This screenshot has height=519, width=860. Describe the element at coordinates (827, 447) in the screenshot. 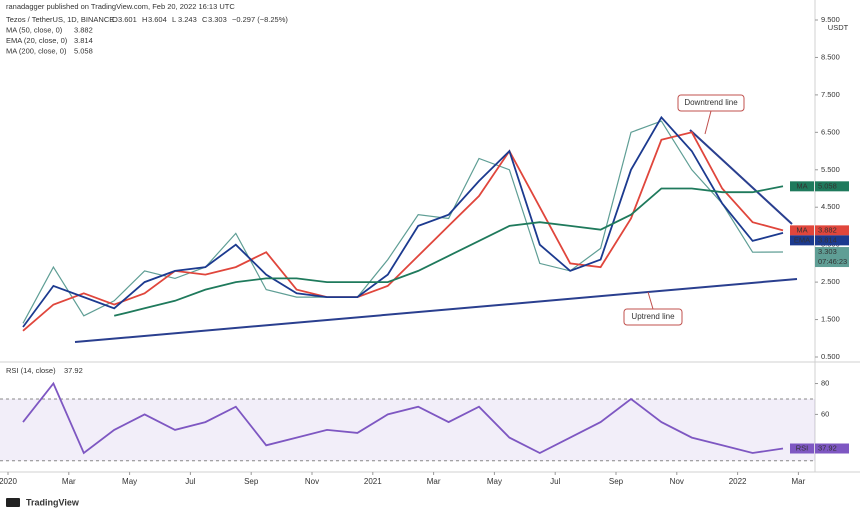

I see `badge-value: 37.92` at that location.